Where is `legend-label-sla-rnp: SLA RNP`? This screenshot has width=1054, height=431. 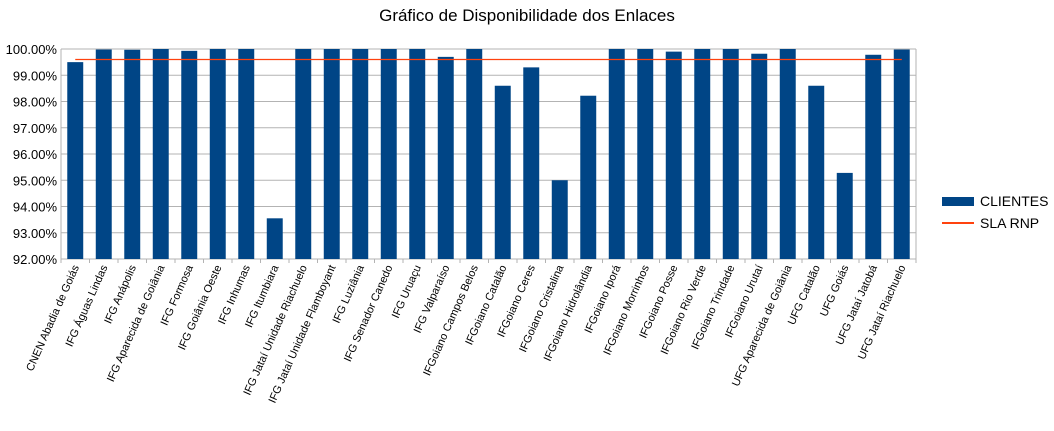 legend-label-sla-rnp: SLA RNP is located at coordinates (1010, 223).